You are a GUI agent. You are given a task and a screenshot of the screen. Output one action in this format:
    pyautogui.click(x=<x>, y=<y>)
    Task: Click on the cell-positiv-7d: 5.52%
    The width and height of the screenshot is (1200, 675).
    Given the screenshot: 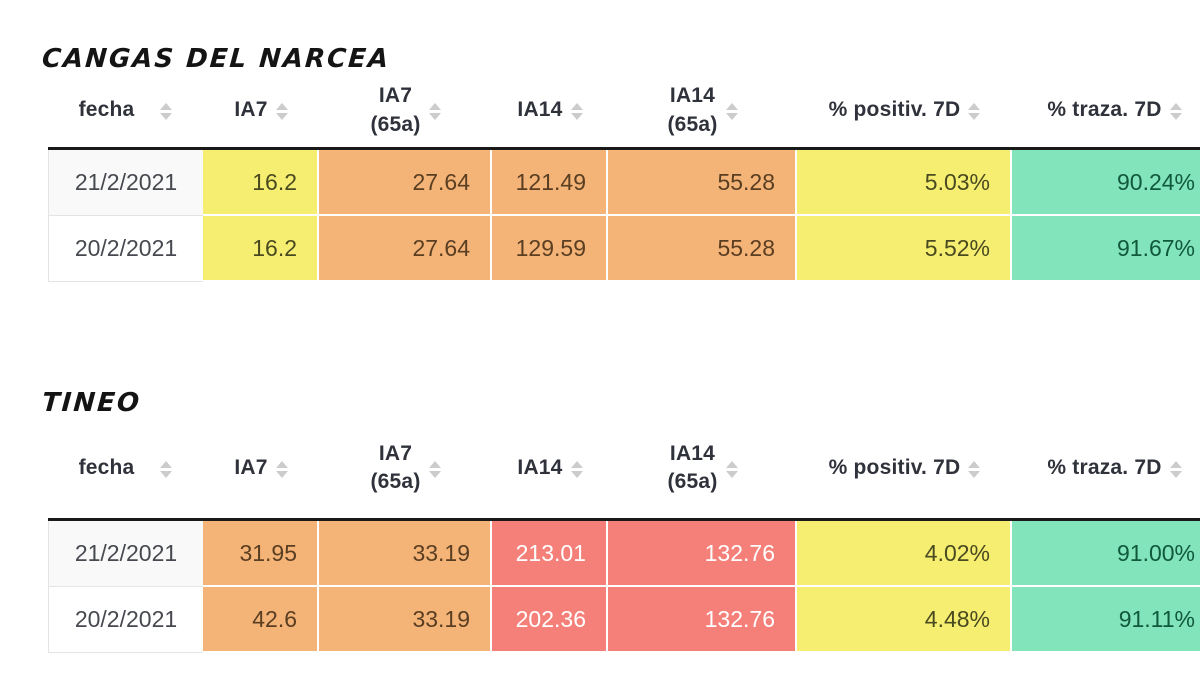 What is the action you would take?
    pyautogui.click(x=904, y=249)
    